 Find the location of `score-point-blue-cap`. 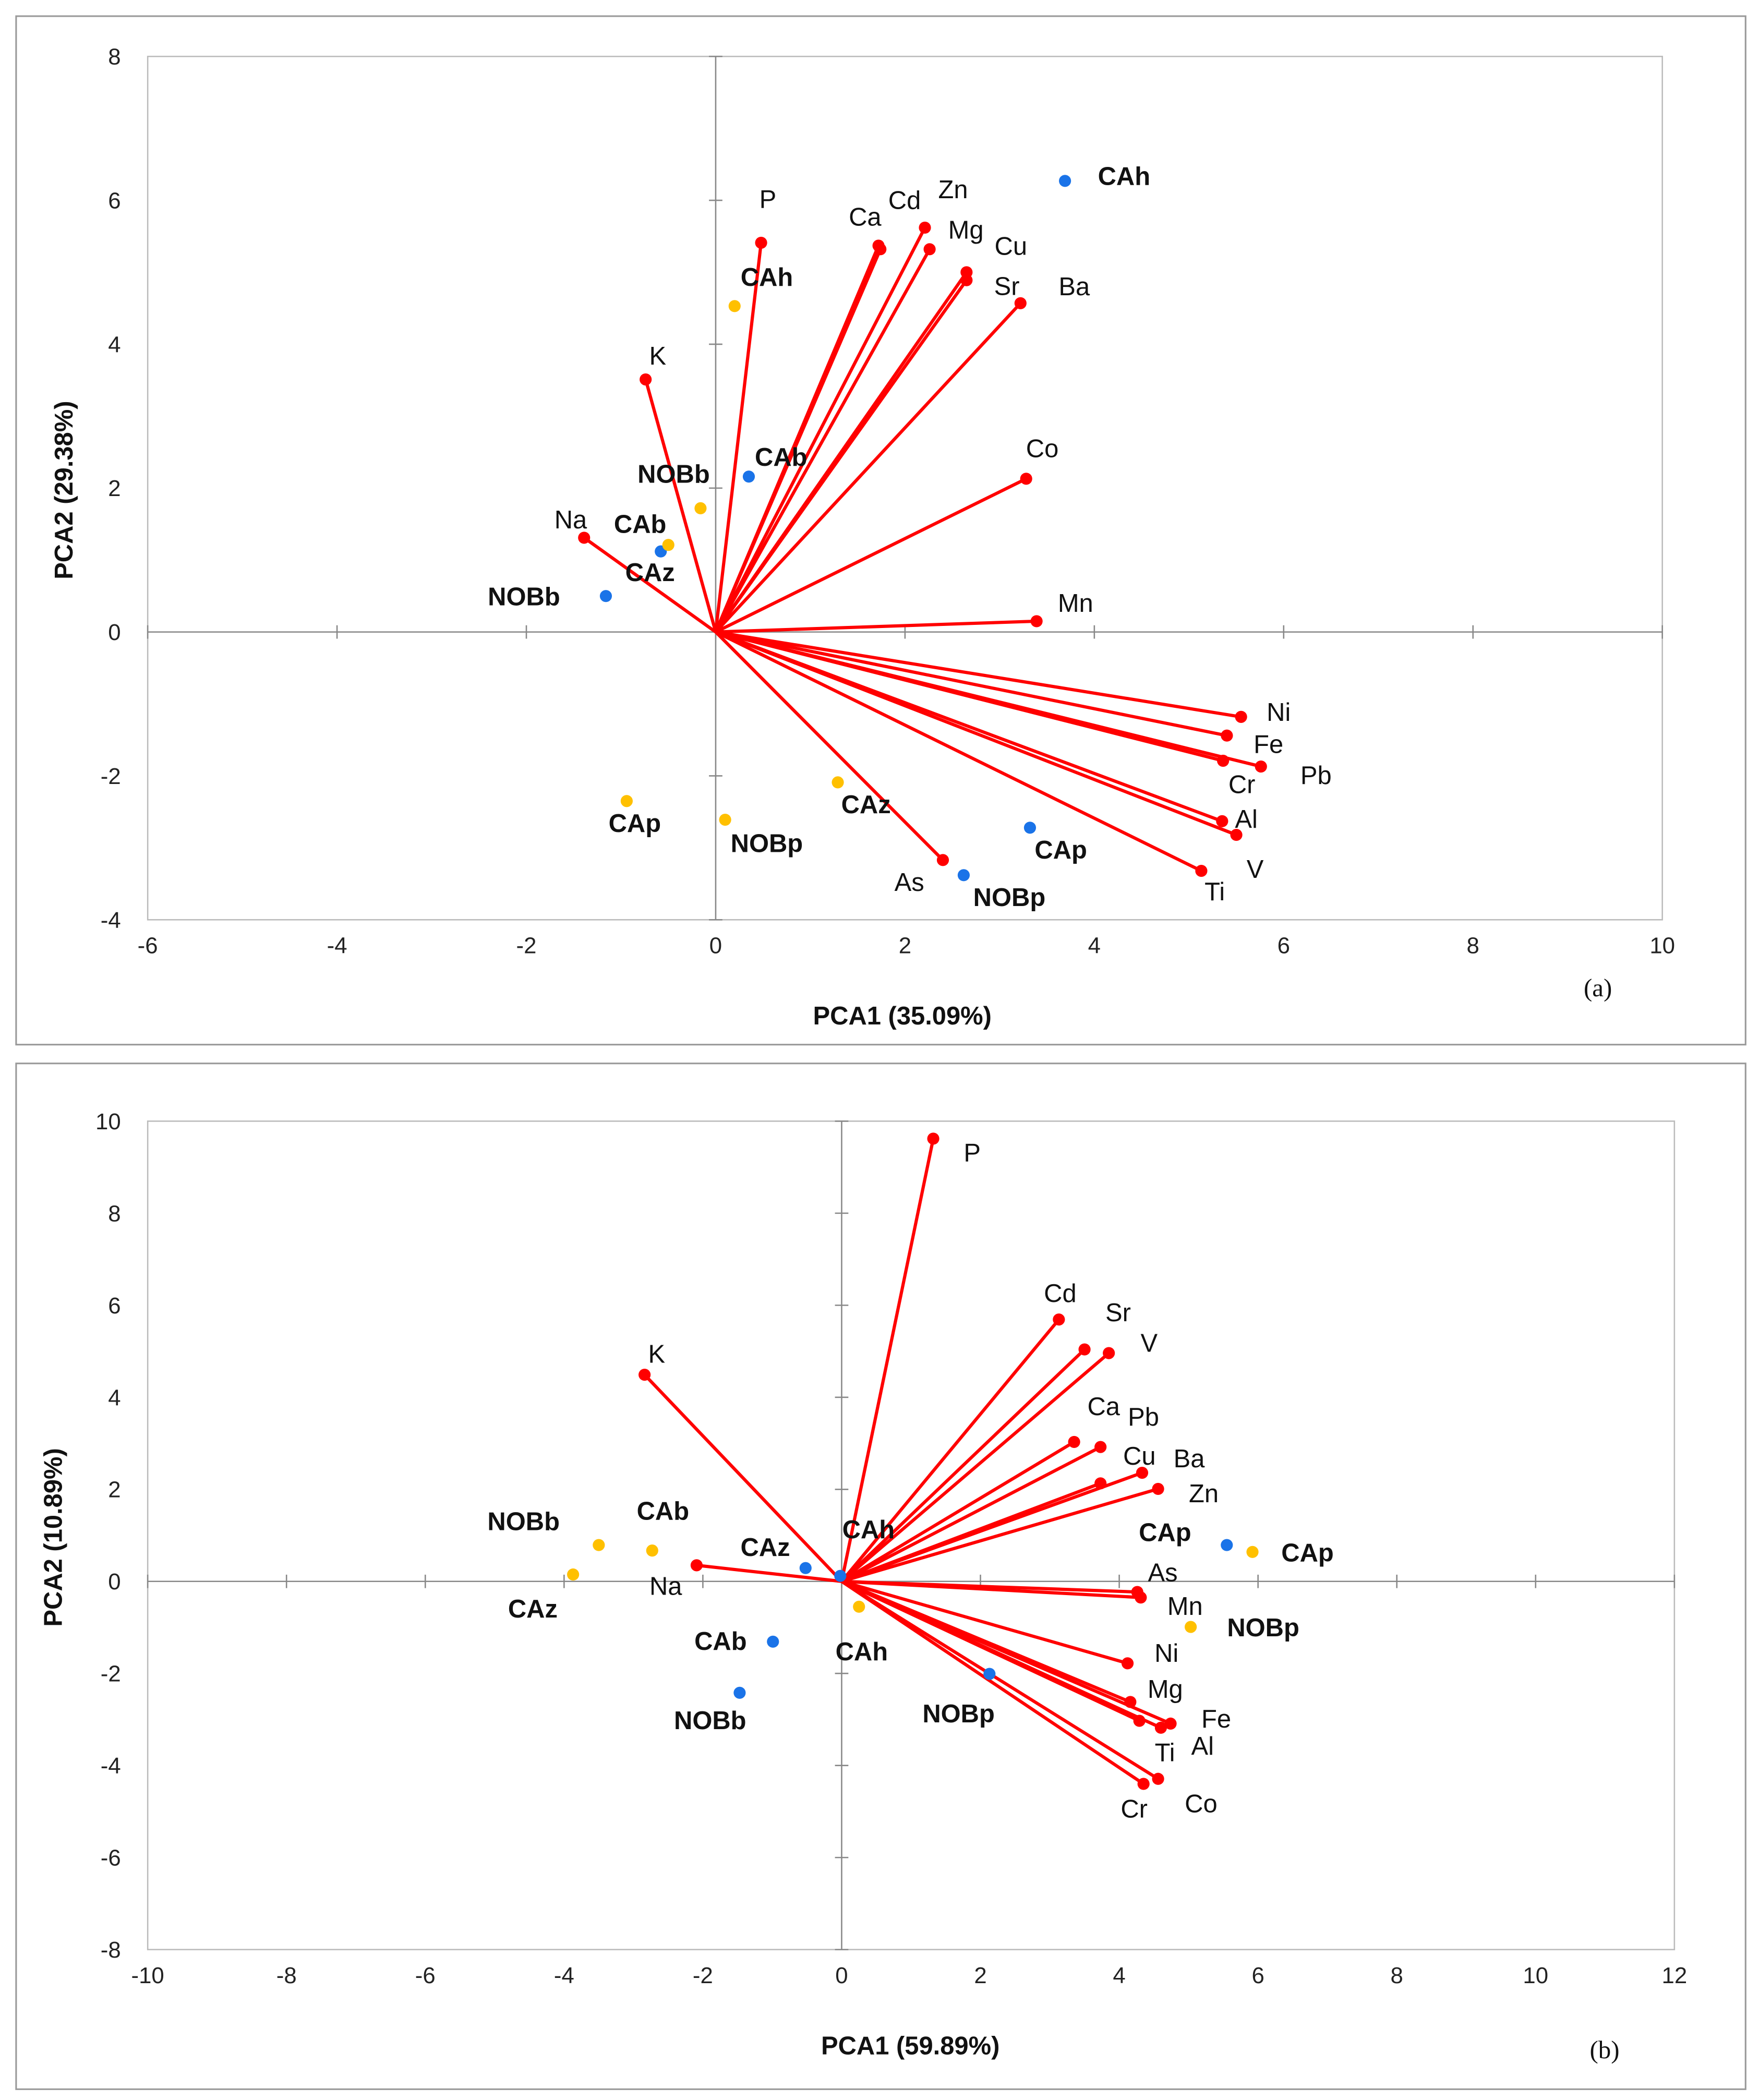

score-point-blue-cap is located at coordinates (1227, 1545).